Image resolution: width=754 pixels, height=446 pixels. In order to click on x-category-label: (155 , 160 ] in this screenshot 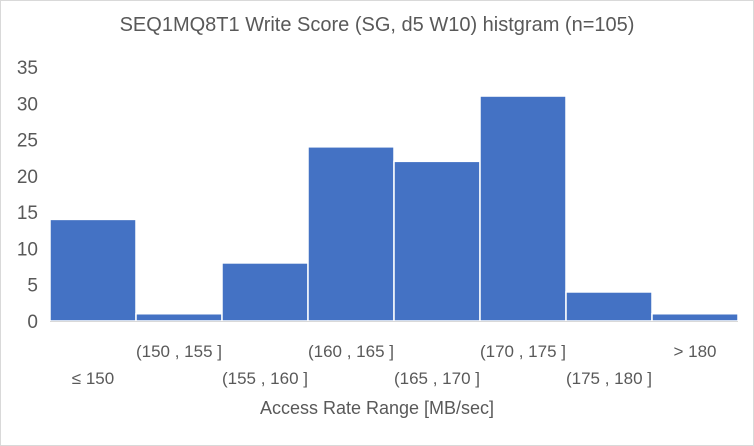, I will do `click(265, 378)`.